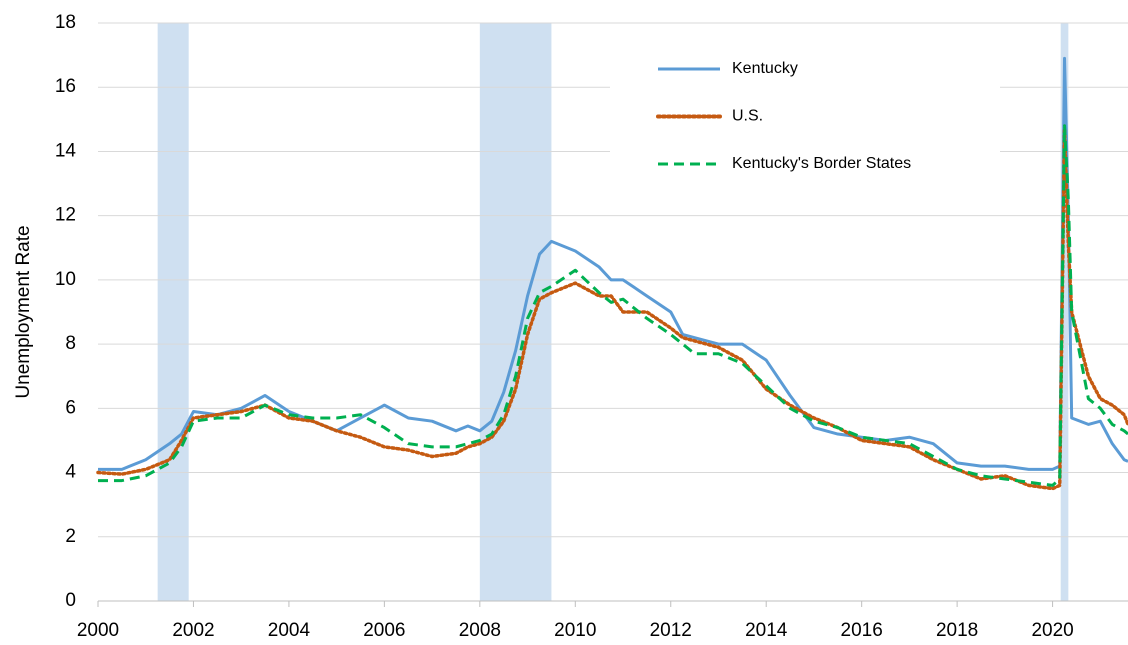 The image size is (1128, 645). I want to click on y-tick-label: 14, so click(66, 150).